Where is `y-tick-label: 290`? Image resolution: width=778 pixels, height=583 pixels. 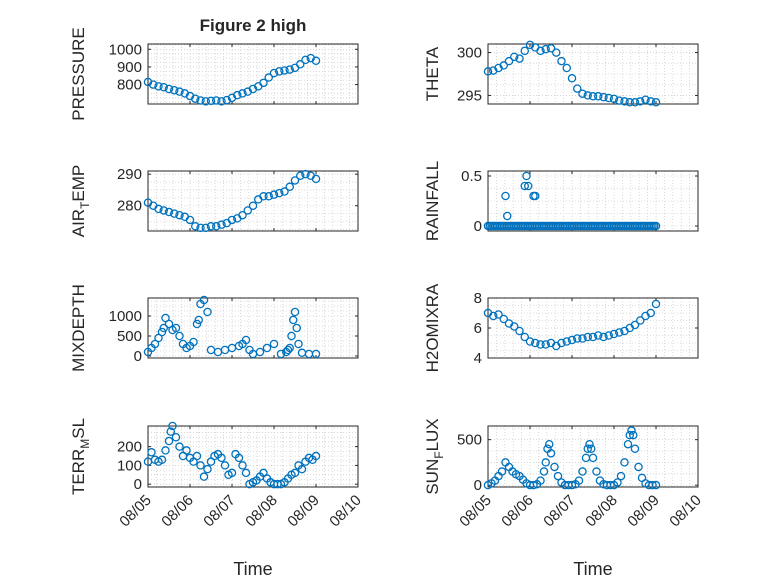
y-tick-label: 290 is located at coordinates (129, 174).